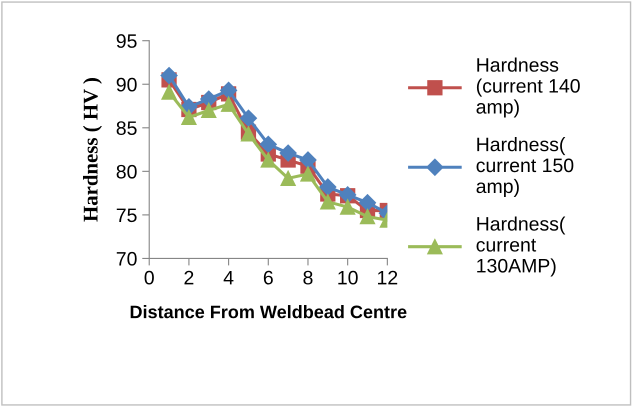 The height and width of the screenshot is (407, 635). I want to click on y-tick-label: 95, so click(126, 41).